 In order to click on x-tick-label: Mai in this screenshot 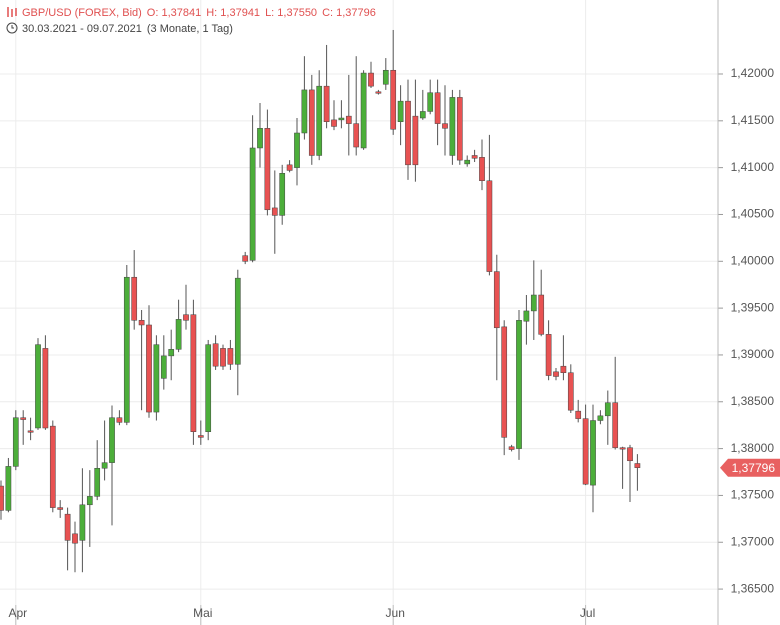, I will do `click(202, 613)`.